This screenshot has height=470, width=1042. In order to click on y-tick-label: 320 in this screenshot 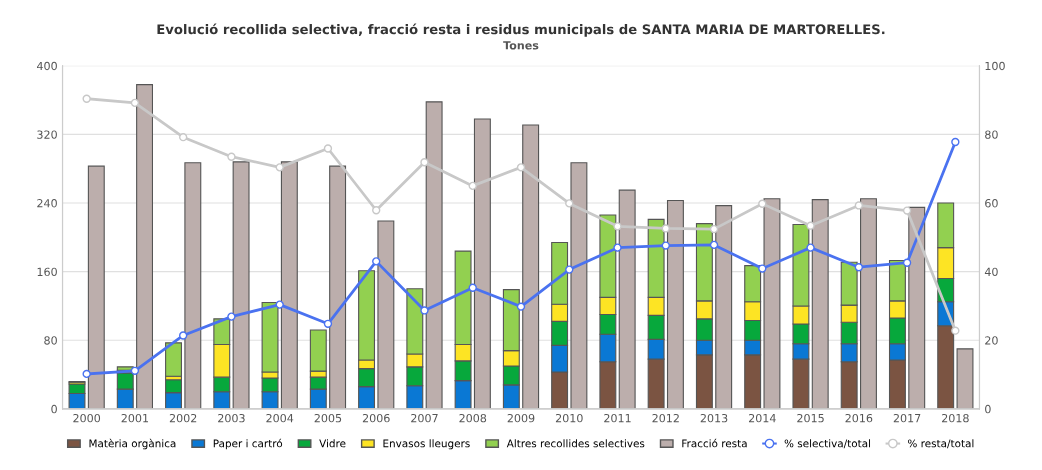, I will do `click(47, 134)`.